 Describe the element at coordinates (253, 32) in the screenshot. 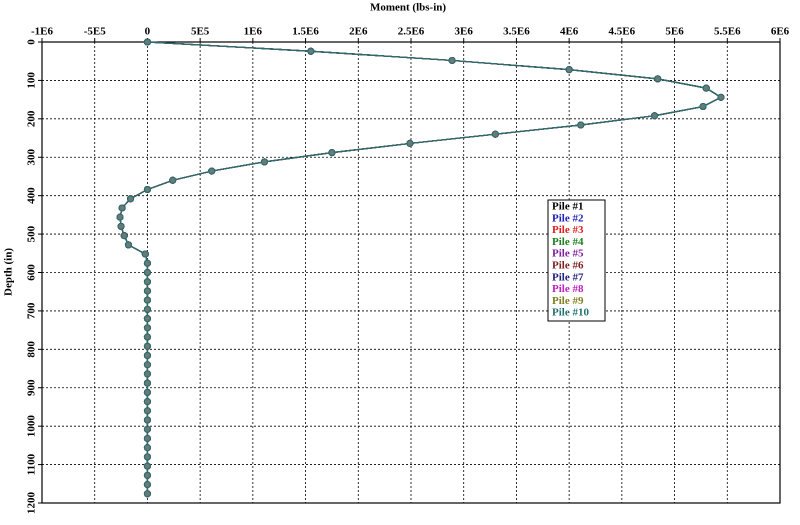

I see `x-tick-label: 1E6` at that location.